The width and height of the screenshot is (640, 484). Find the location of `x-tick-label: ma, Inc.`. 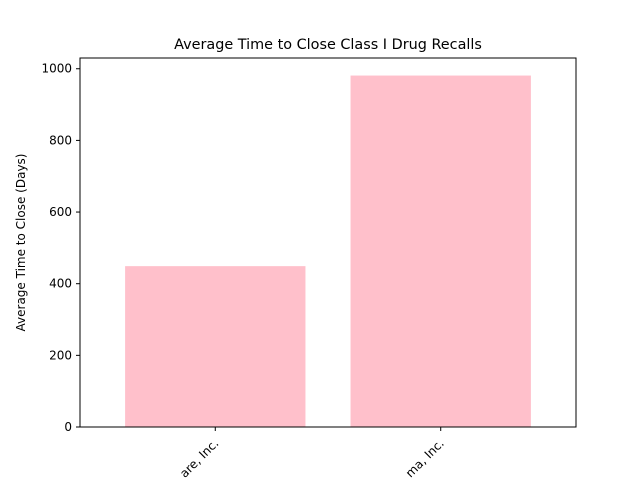

x-tick-label: ma, Inc. is located at coordinates (425, 458).